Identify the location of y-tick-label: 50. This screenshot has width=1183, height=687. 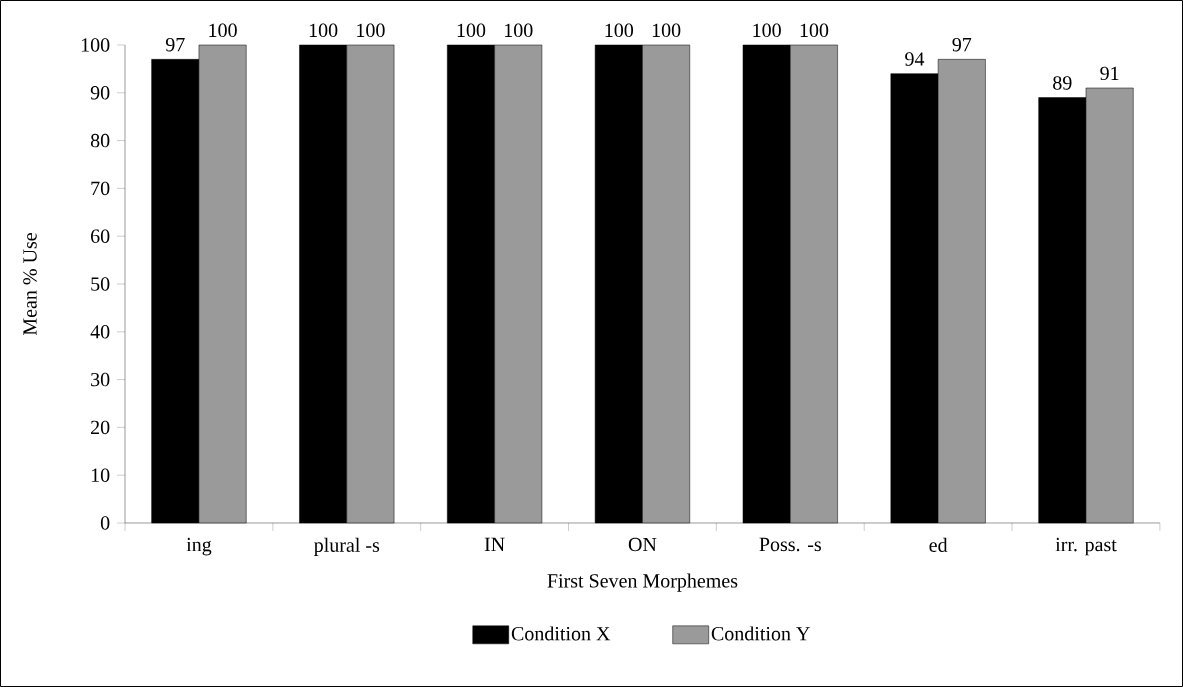
(100, 284).